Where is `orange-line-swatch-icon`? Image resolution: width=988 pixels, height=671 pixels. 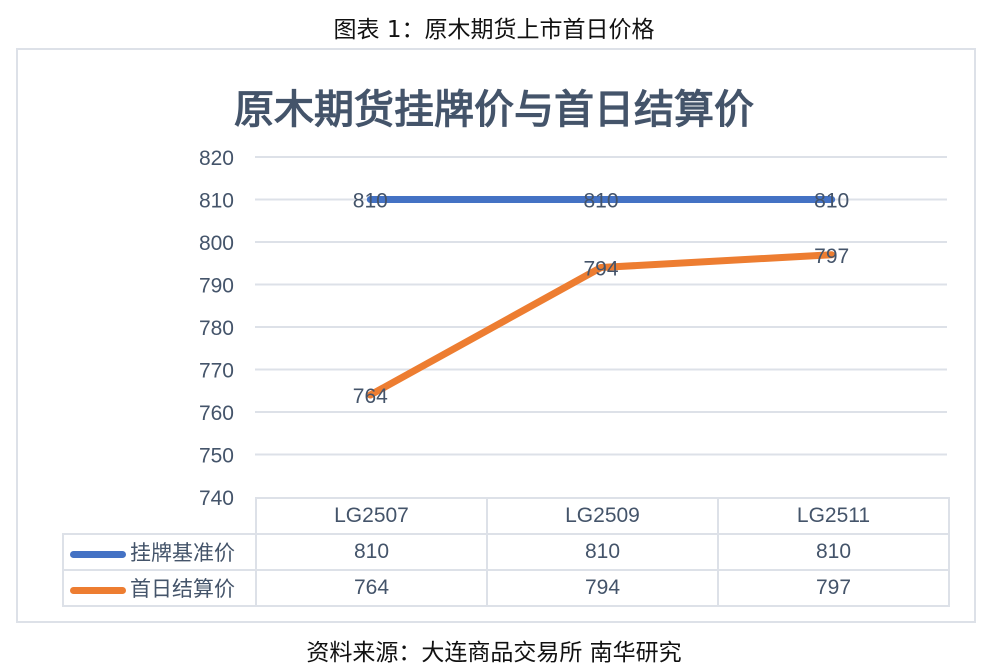 orange-line-swatch-icon is located at coordinates (98, 590).